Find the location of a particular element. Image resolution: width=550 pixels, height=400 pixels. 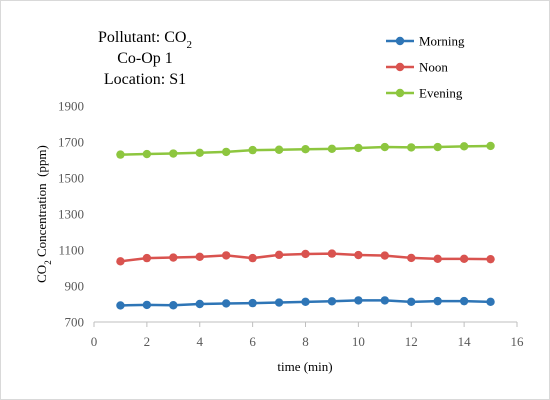

series-evening is located at coordinates (305, 150).